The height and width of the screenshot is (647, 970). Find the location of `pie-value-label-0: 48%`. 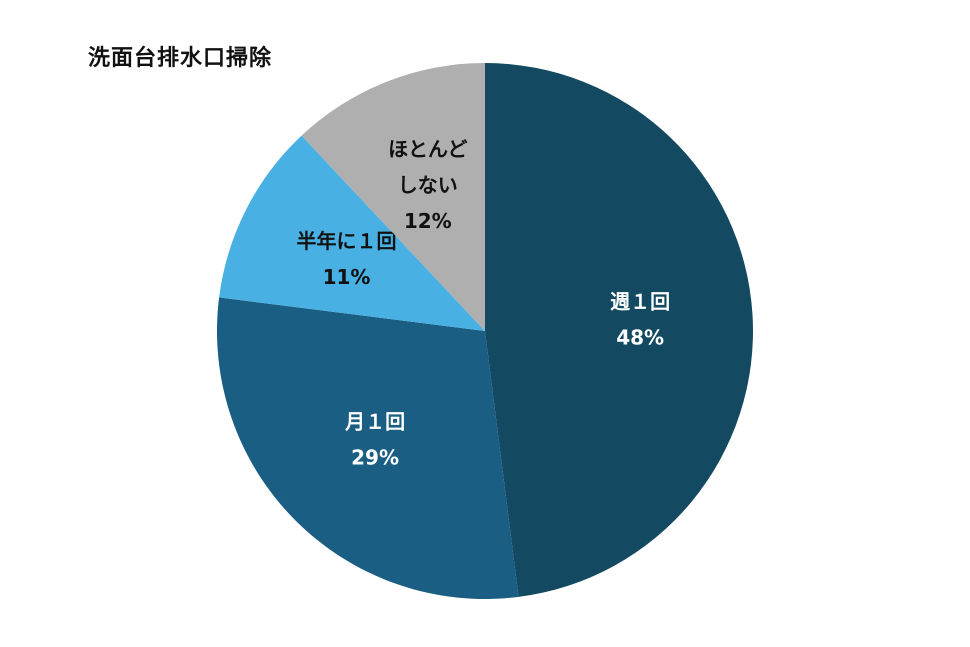

pie-value-label-0: 48% is located at coordinates (640, 338).